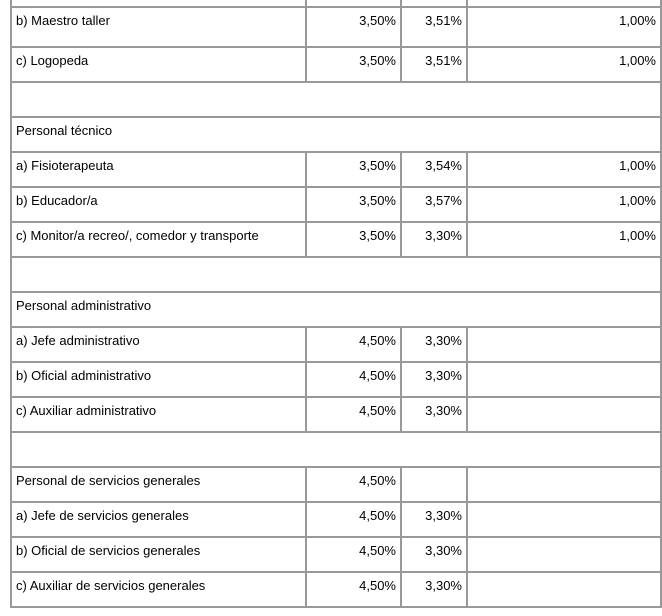  What do you see at coordinates (158, 64) in the screenshot?
I see `category-cell: c) Logopeda` at bounding box center [158, 64].